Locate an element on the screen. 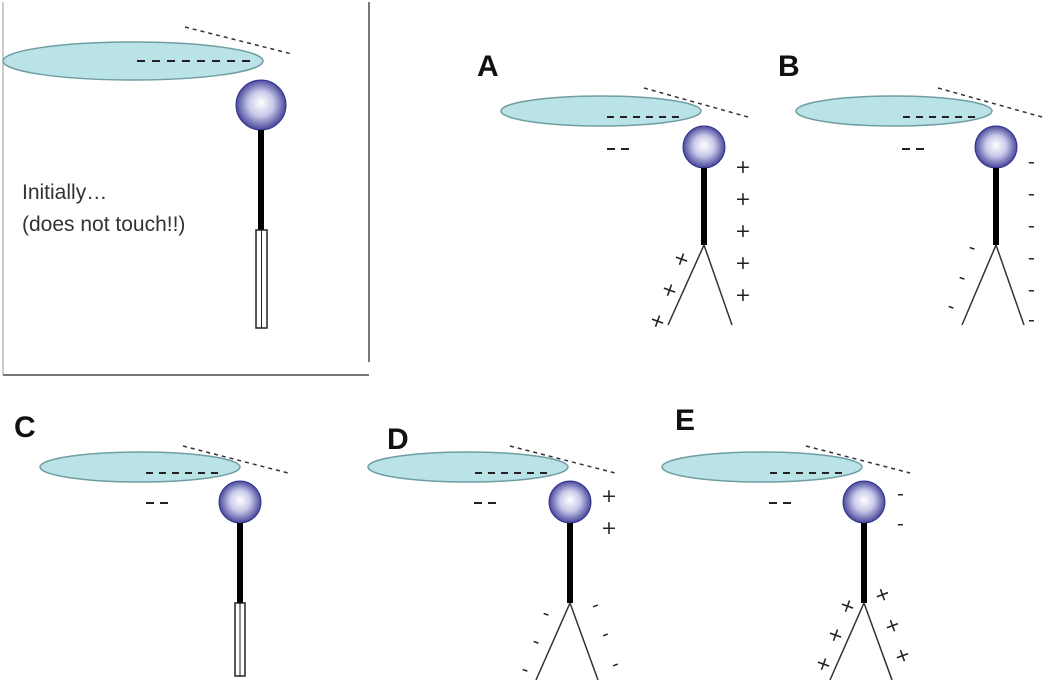 The width and height of the screenshot is (1051, 699). panel-label-b: B is located at coordinates (789, 66).